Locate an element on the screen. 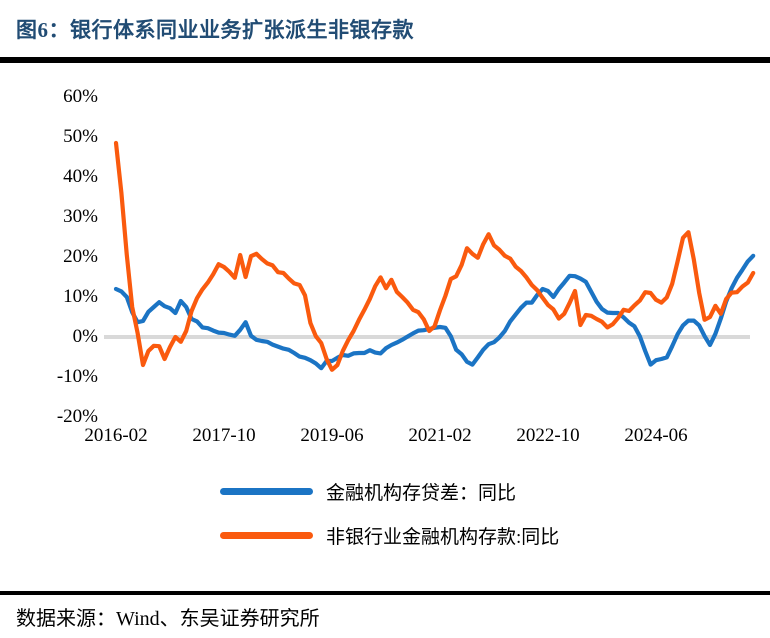 This screenshot has width=770, height=638. y-tick-label: 60% is located at coordinates (80, 96).